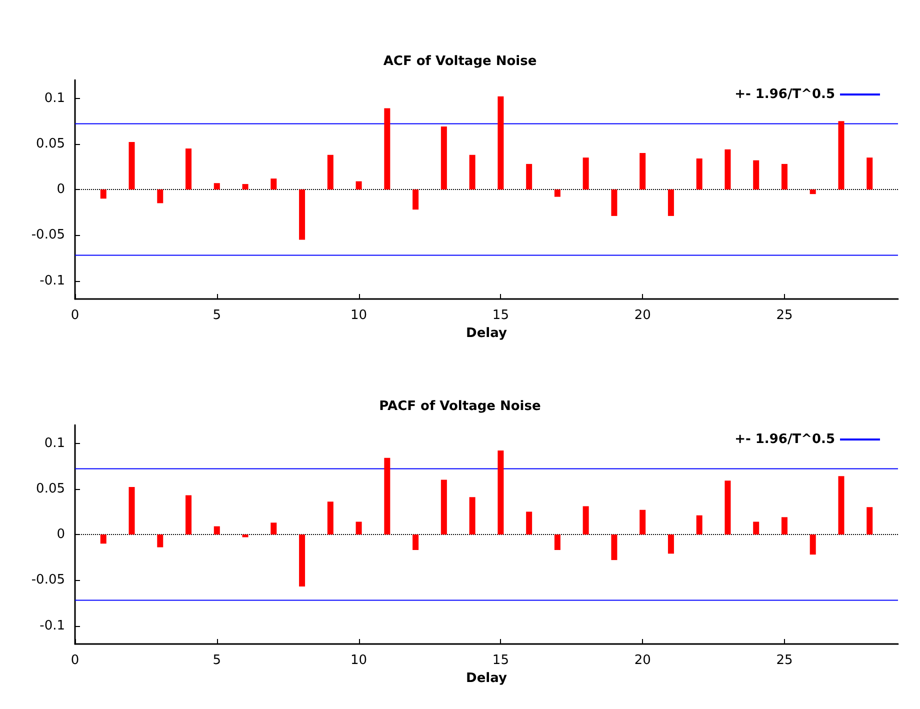  I want to click on chart-title: ACF of Voltage Noise, so click(460, 61).